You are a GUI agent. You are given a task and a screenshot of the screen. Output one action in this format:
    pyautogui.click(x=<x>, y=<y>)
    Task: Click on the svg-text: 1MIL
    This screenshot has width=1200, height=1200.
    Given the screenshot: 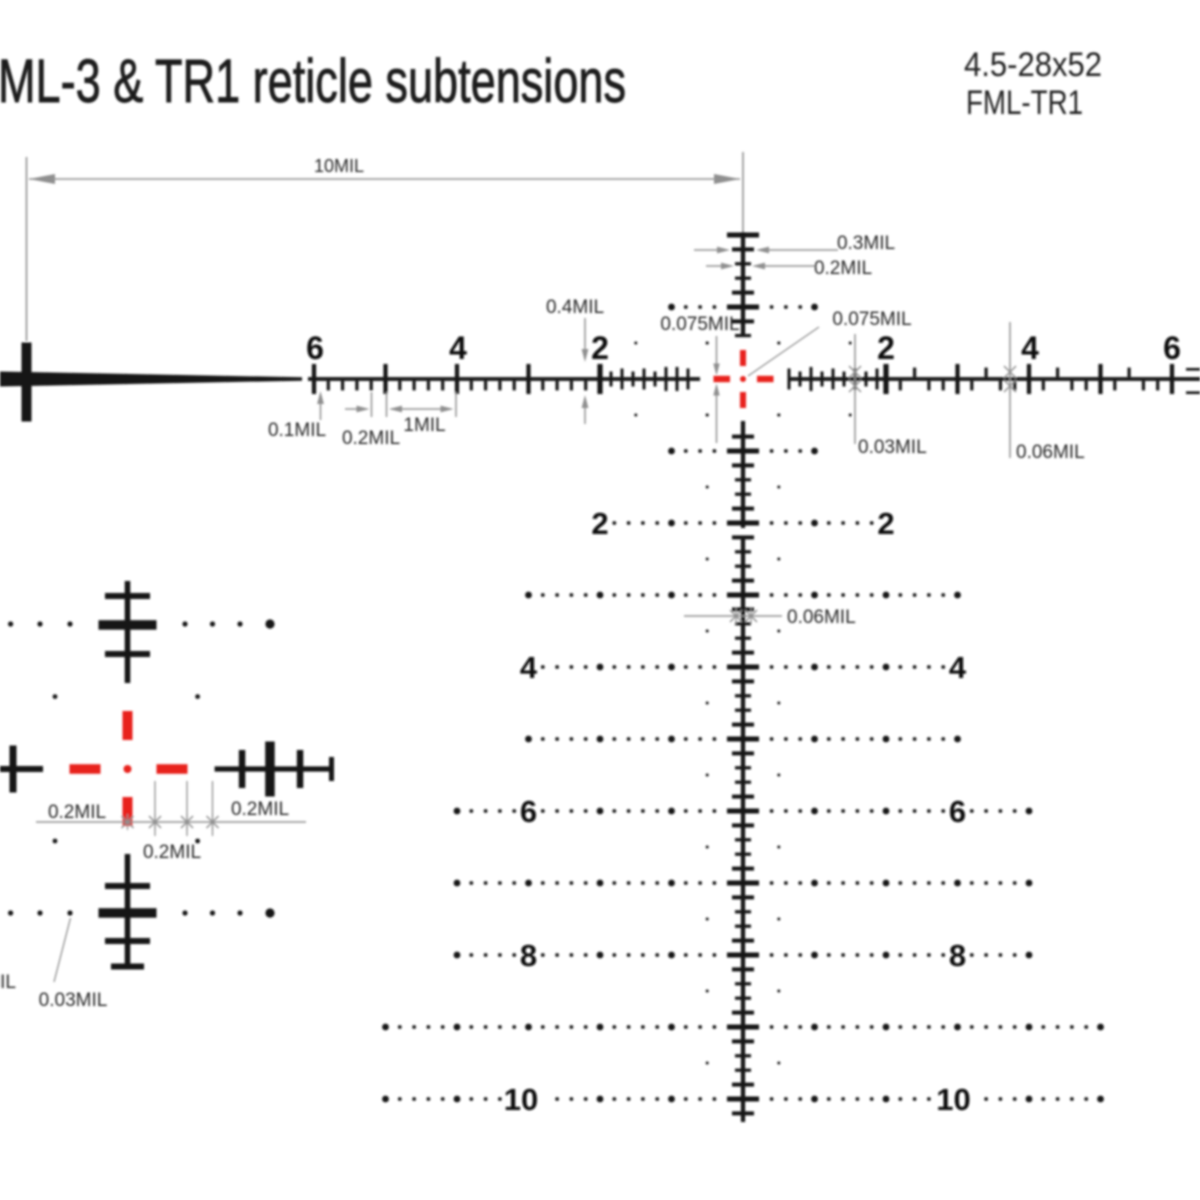 What is the action you would take?
    pyautogui.click(x=424, y=425)
    